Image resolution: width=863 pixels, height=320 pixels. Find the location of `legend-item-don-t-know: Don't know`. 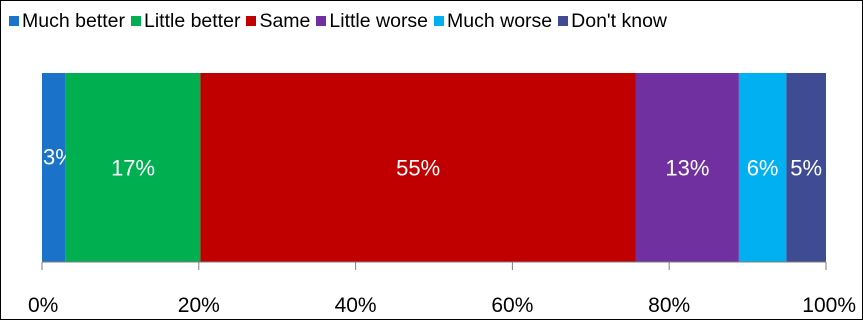

legend-item-don-t-know: Don't know is located at coordinates (612, 21).